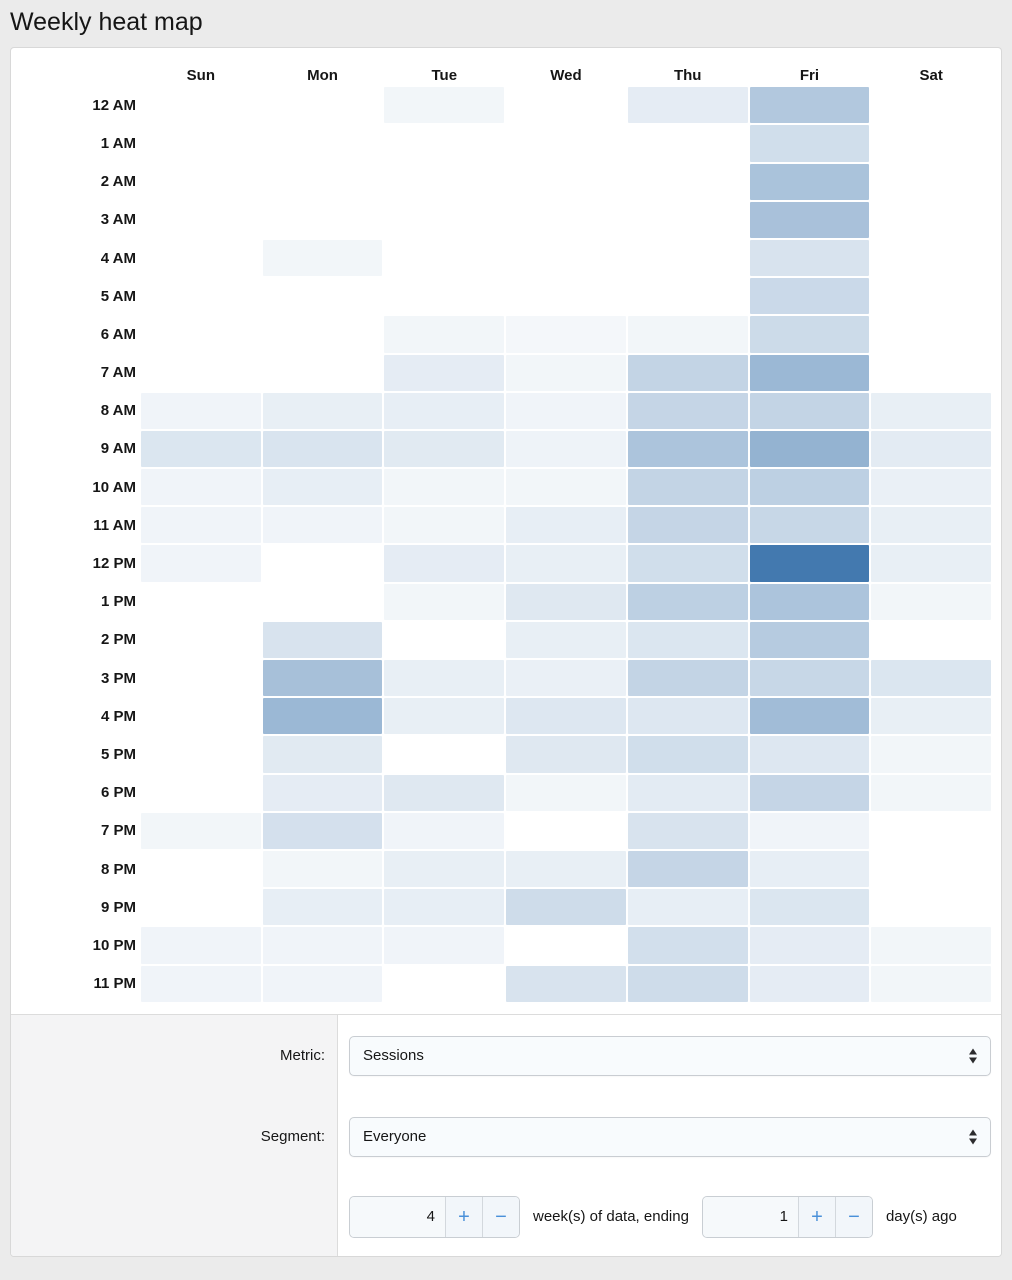  What do you see at coordinates (670, 1136) in the screenshot?
I see `segment-select: Everyone` at bounding box center [670, 1136].